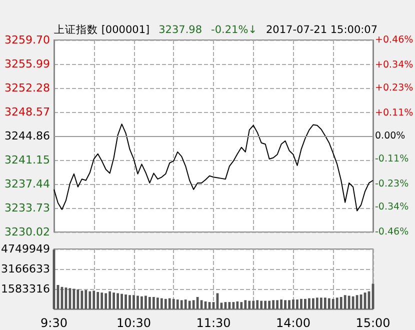  Describe the element at coordinates (392, 232) in the screenshot. I see `y2-tick-label: -0.46%` at that location.